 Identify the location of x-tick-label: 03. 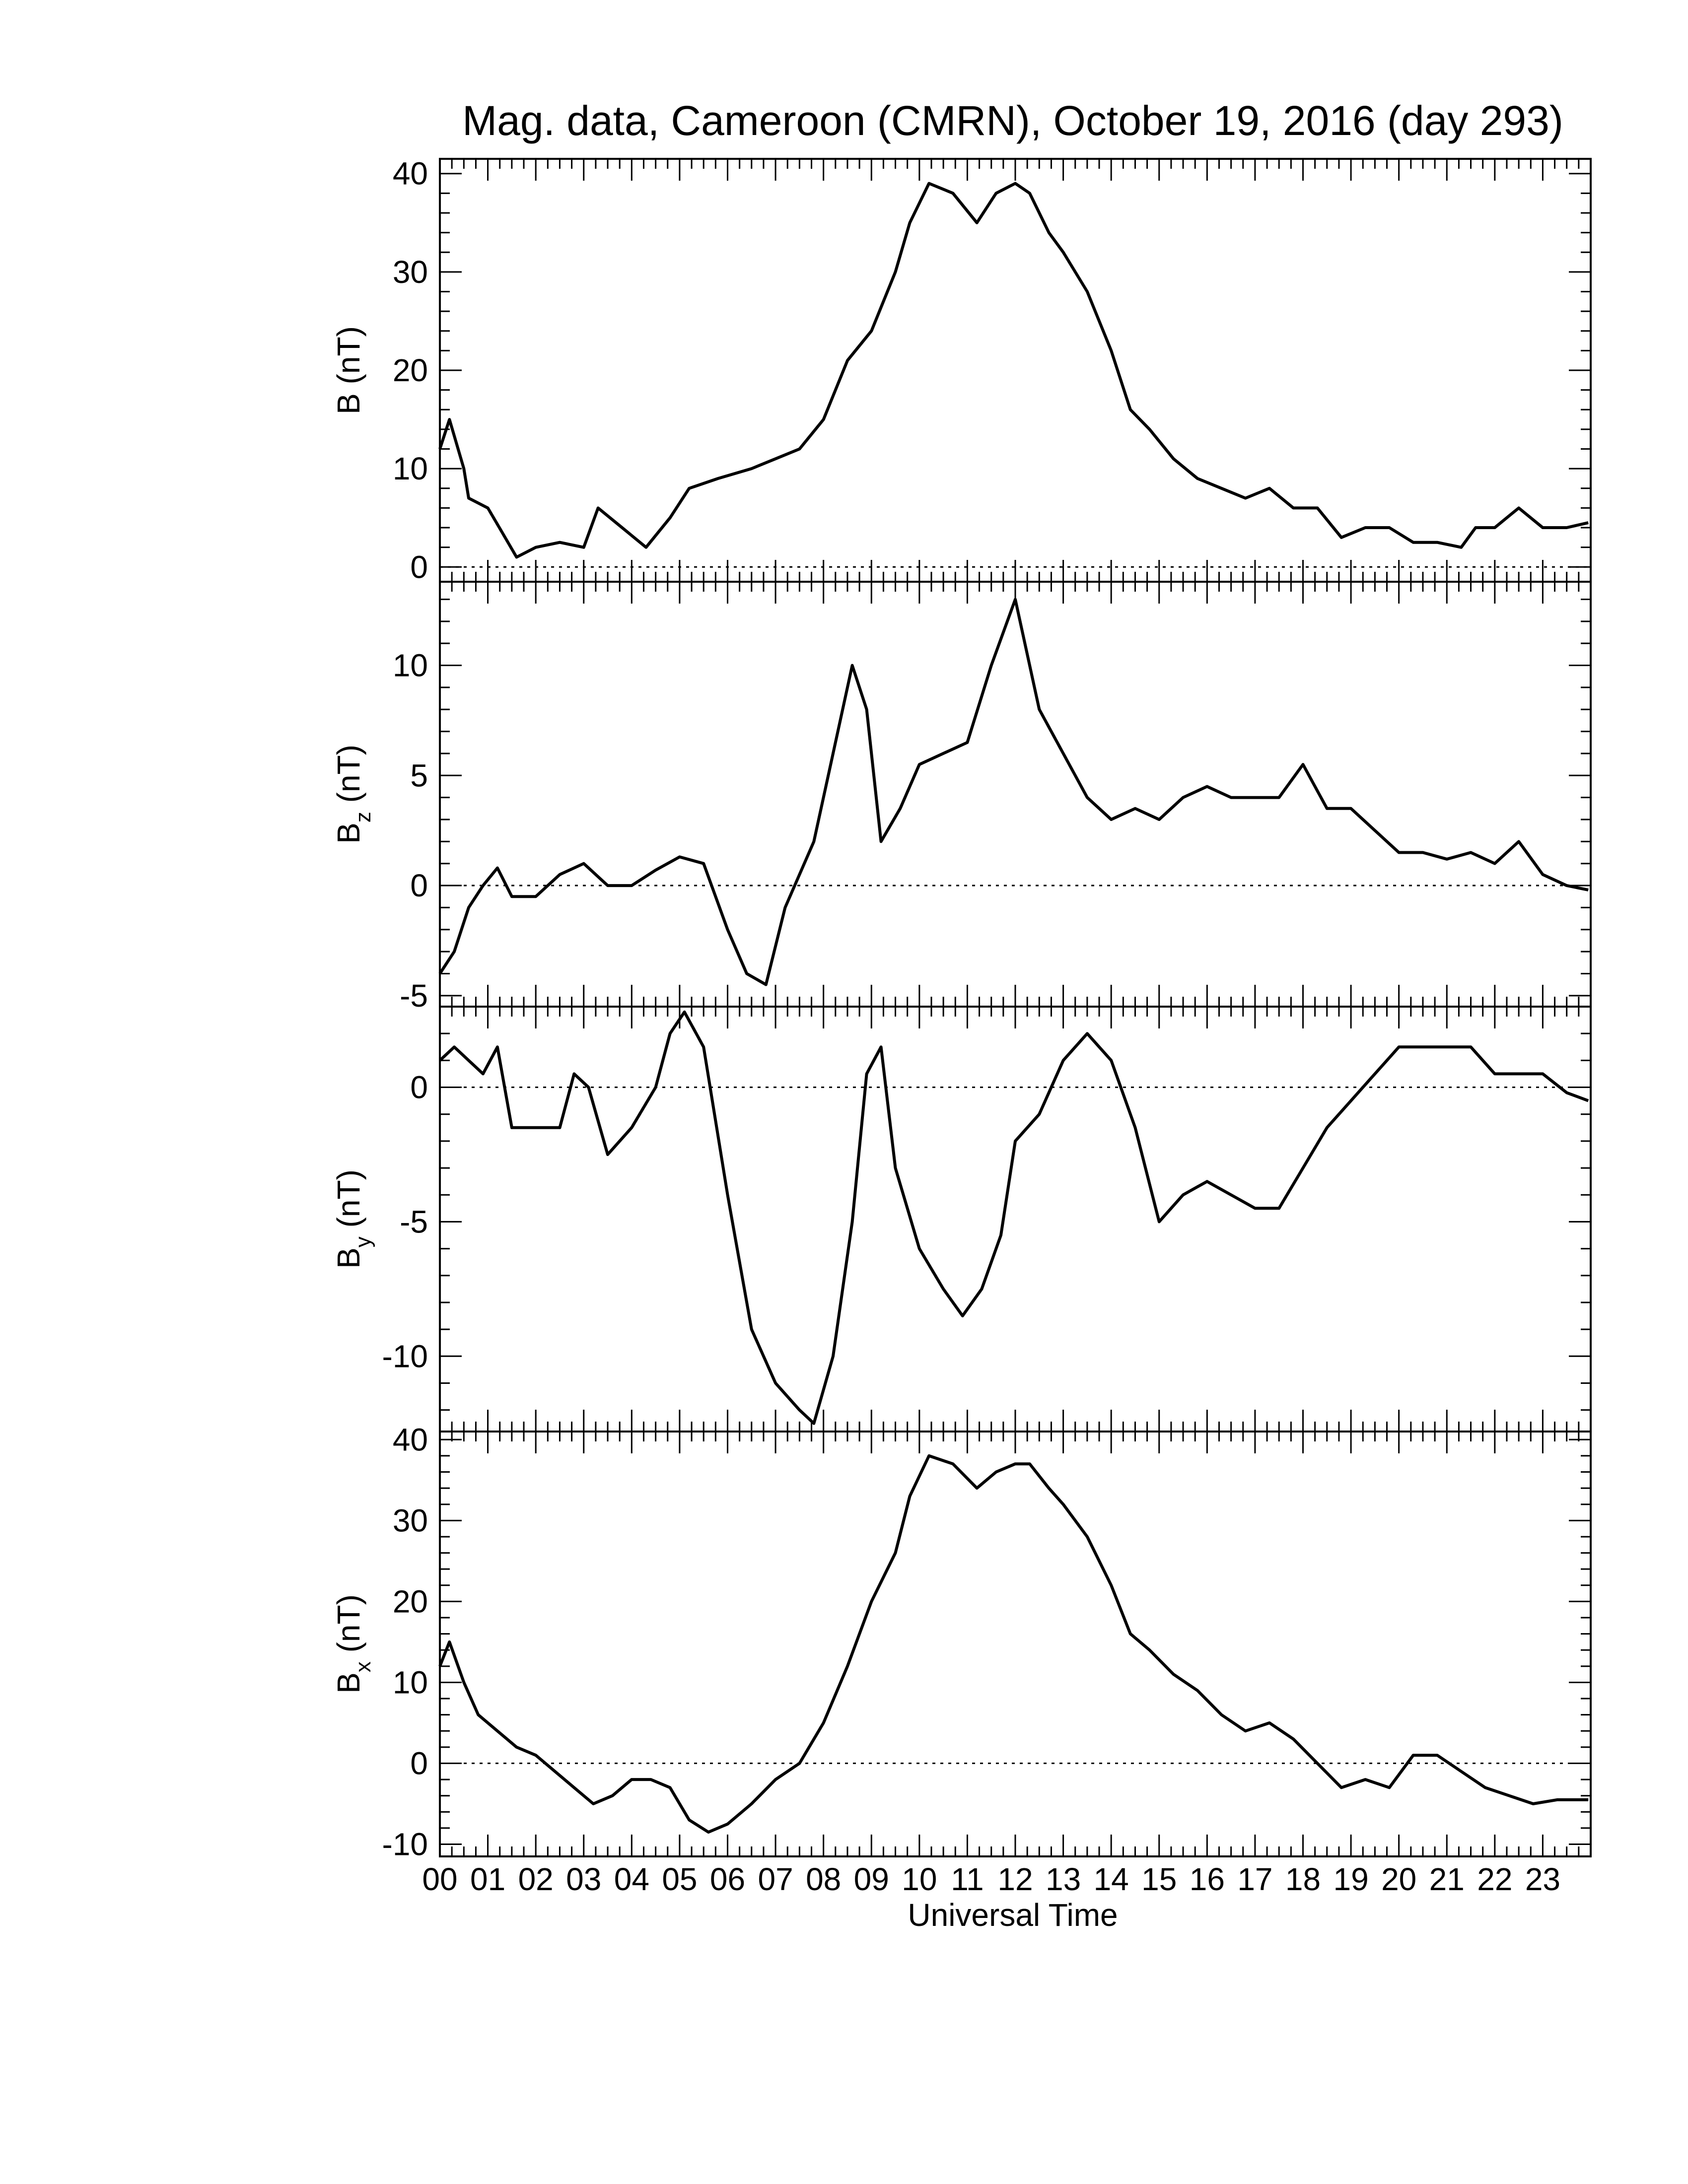
(583, 1879).